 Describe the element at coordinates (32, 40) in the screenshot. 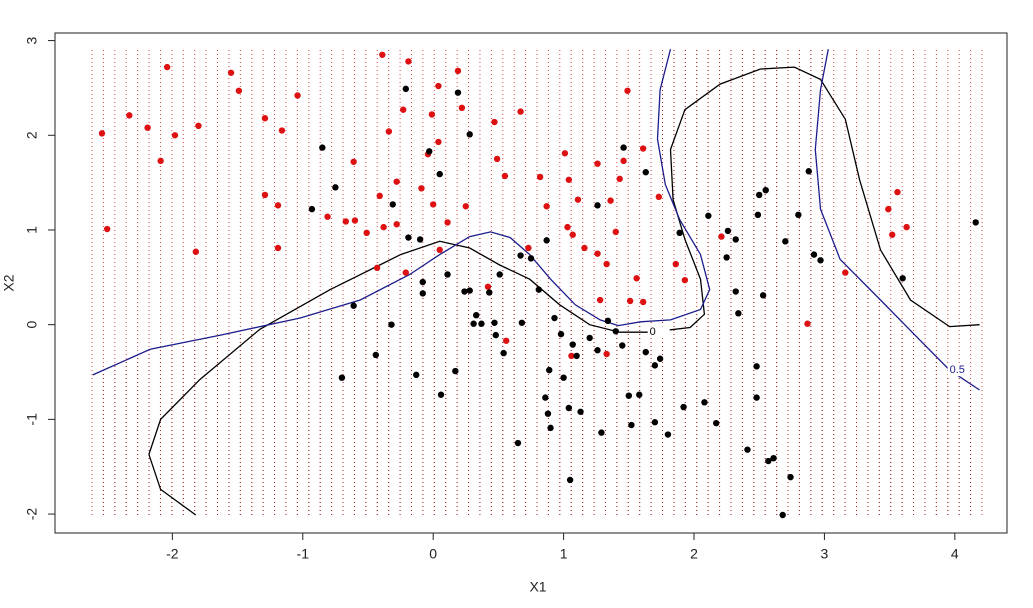

I see `y-tick-label: 3` at that location.